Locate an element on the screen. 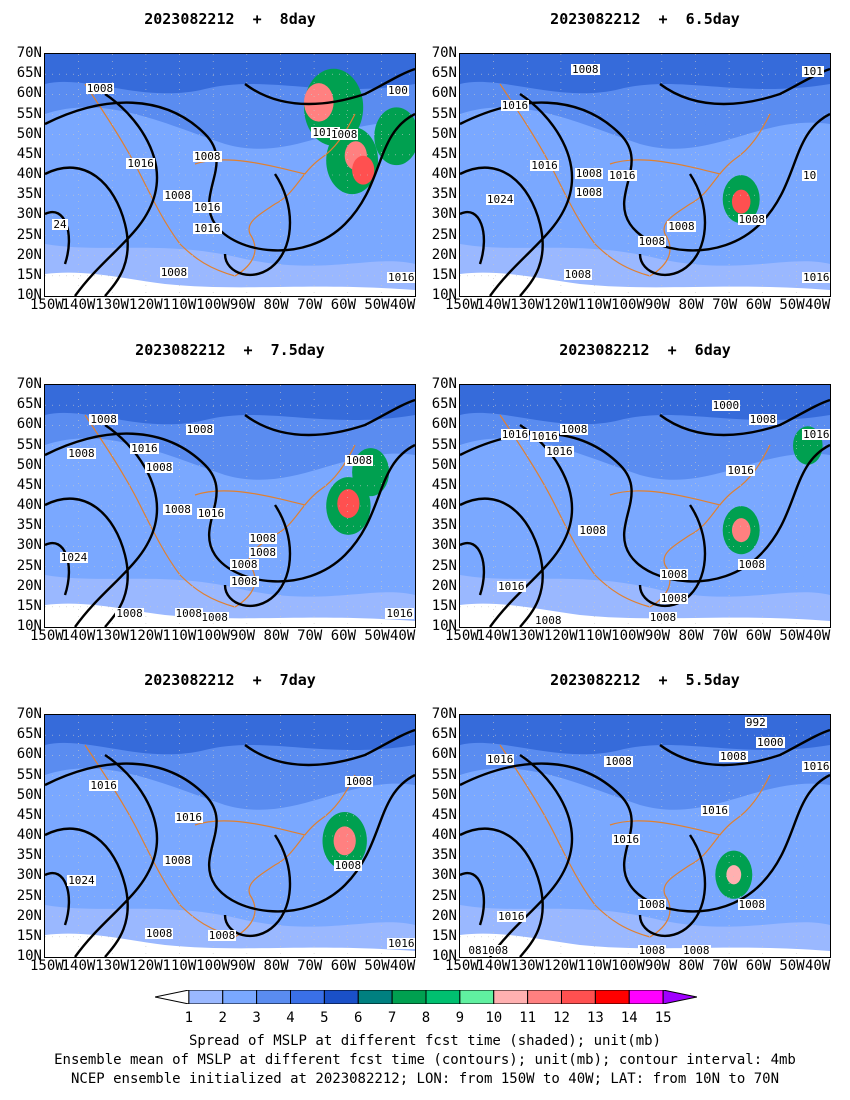  contour-label: 1000 is located at coordinates (770, 742).